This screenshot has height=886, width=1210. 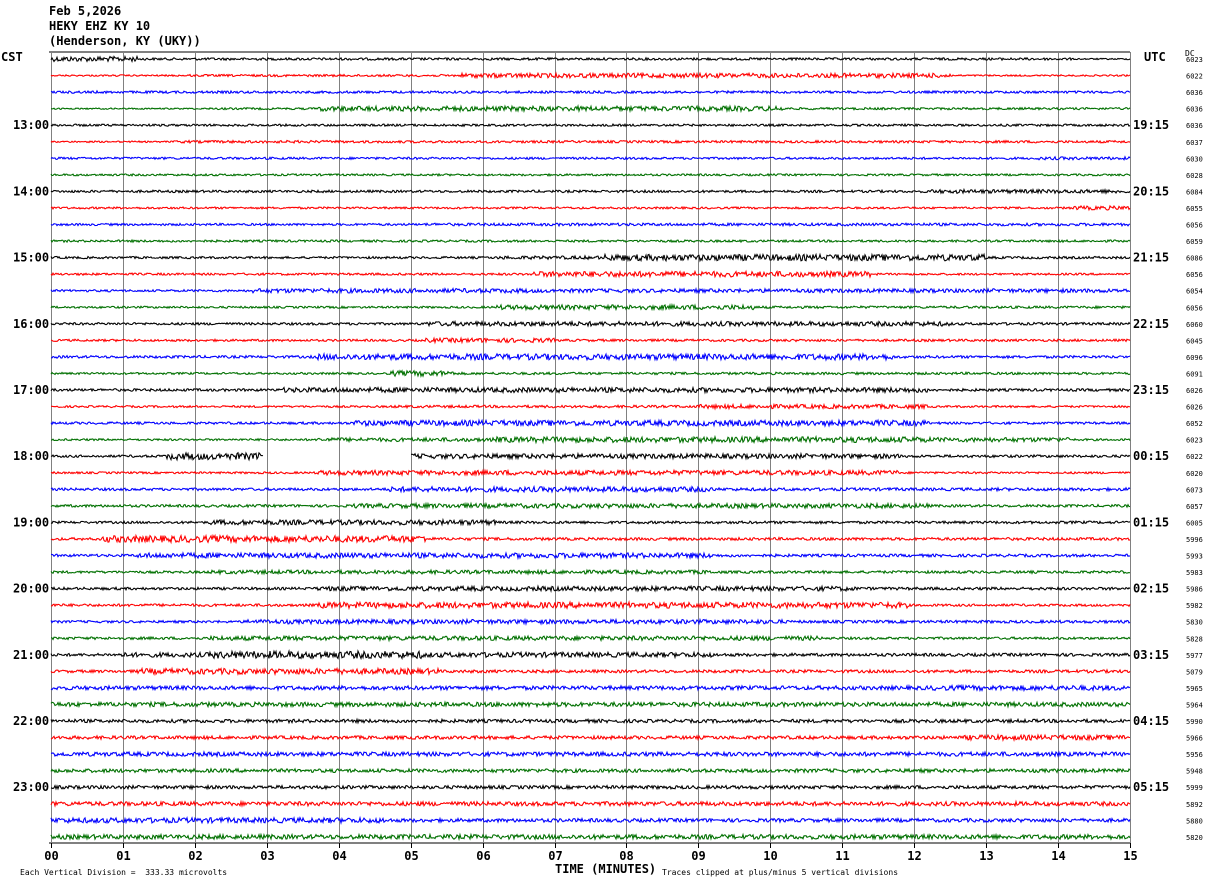 I want to click on plot-location: (Henderson, KY (UKY)), so click(x=125, y=41).